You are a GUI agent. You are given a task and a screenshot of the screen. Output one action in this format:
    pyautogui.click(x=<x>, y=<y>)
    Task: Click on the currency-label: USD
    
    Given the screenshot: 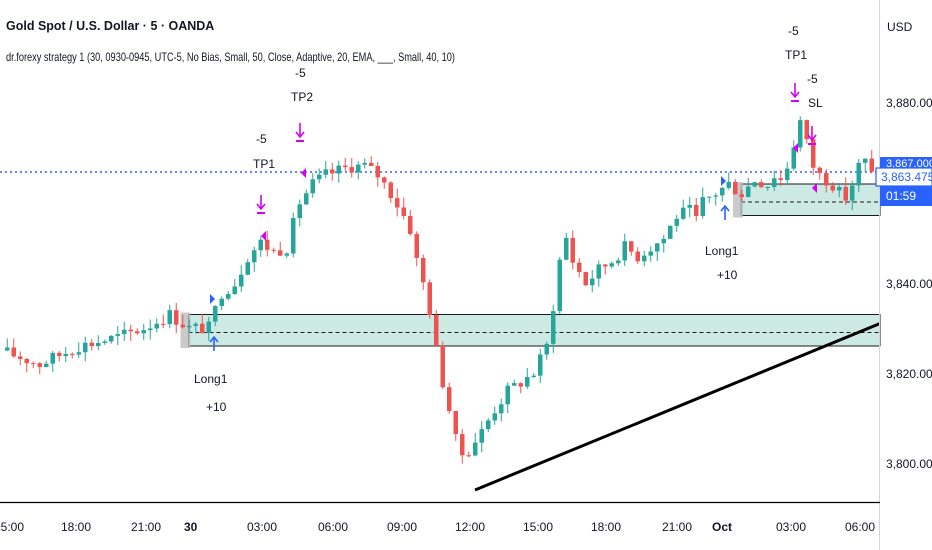 What is the action you would take?
    pyautogui.click(x=900, y=27)
    